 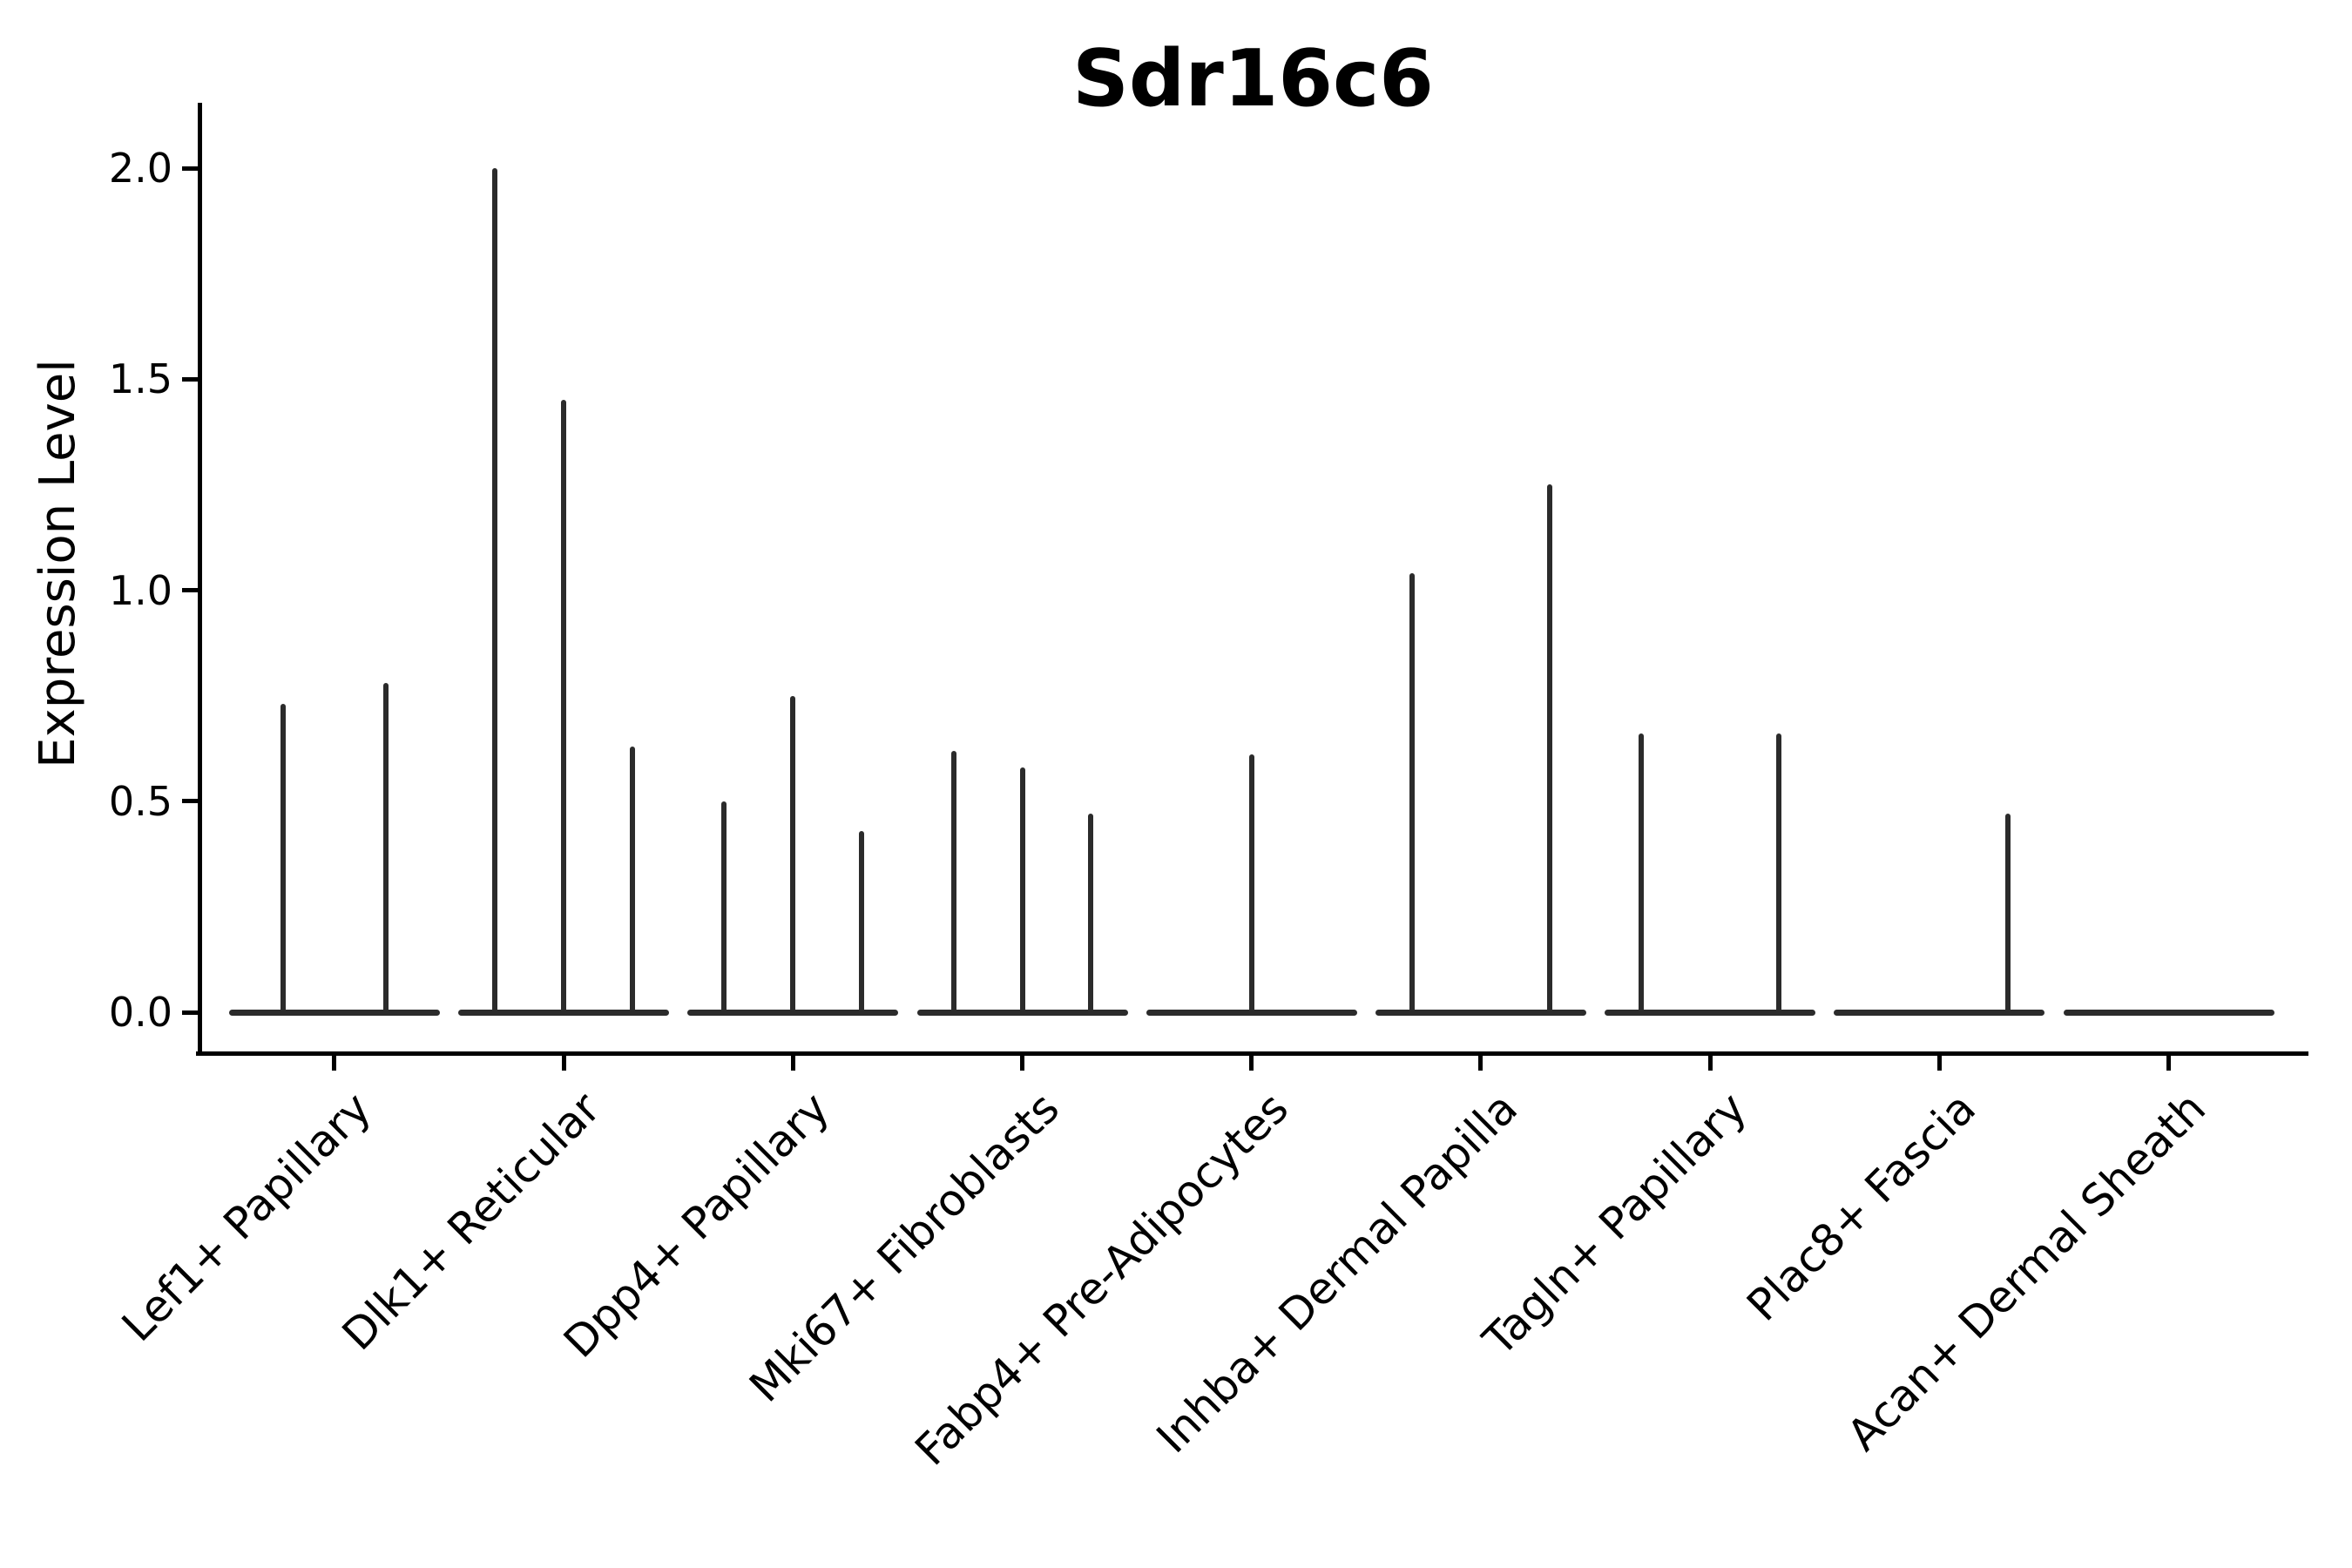 I want to click on y-tick-label: 2.0, so click(x=140, y=168).